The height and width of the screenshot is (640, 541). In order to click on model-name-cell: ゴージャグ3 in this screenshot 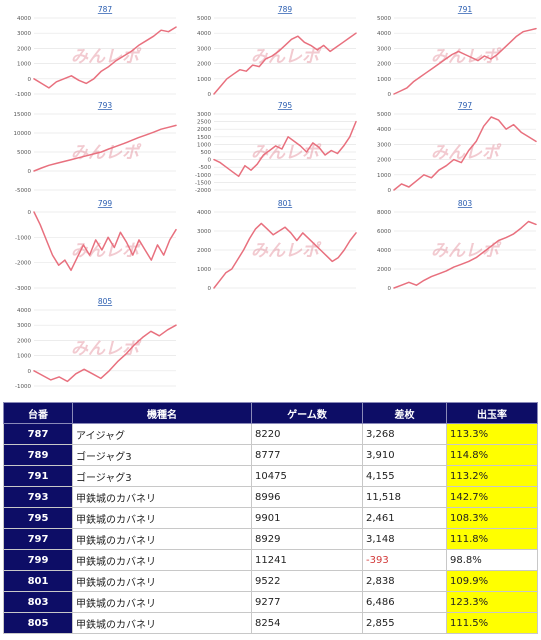, I will do `click(162, 455)`.